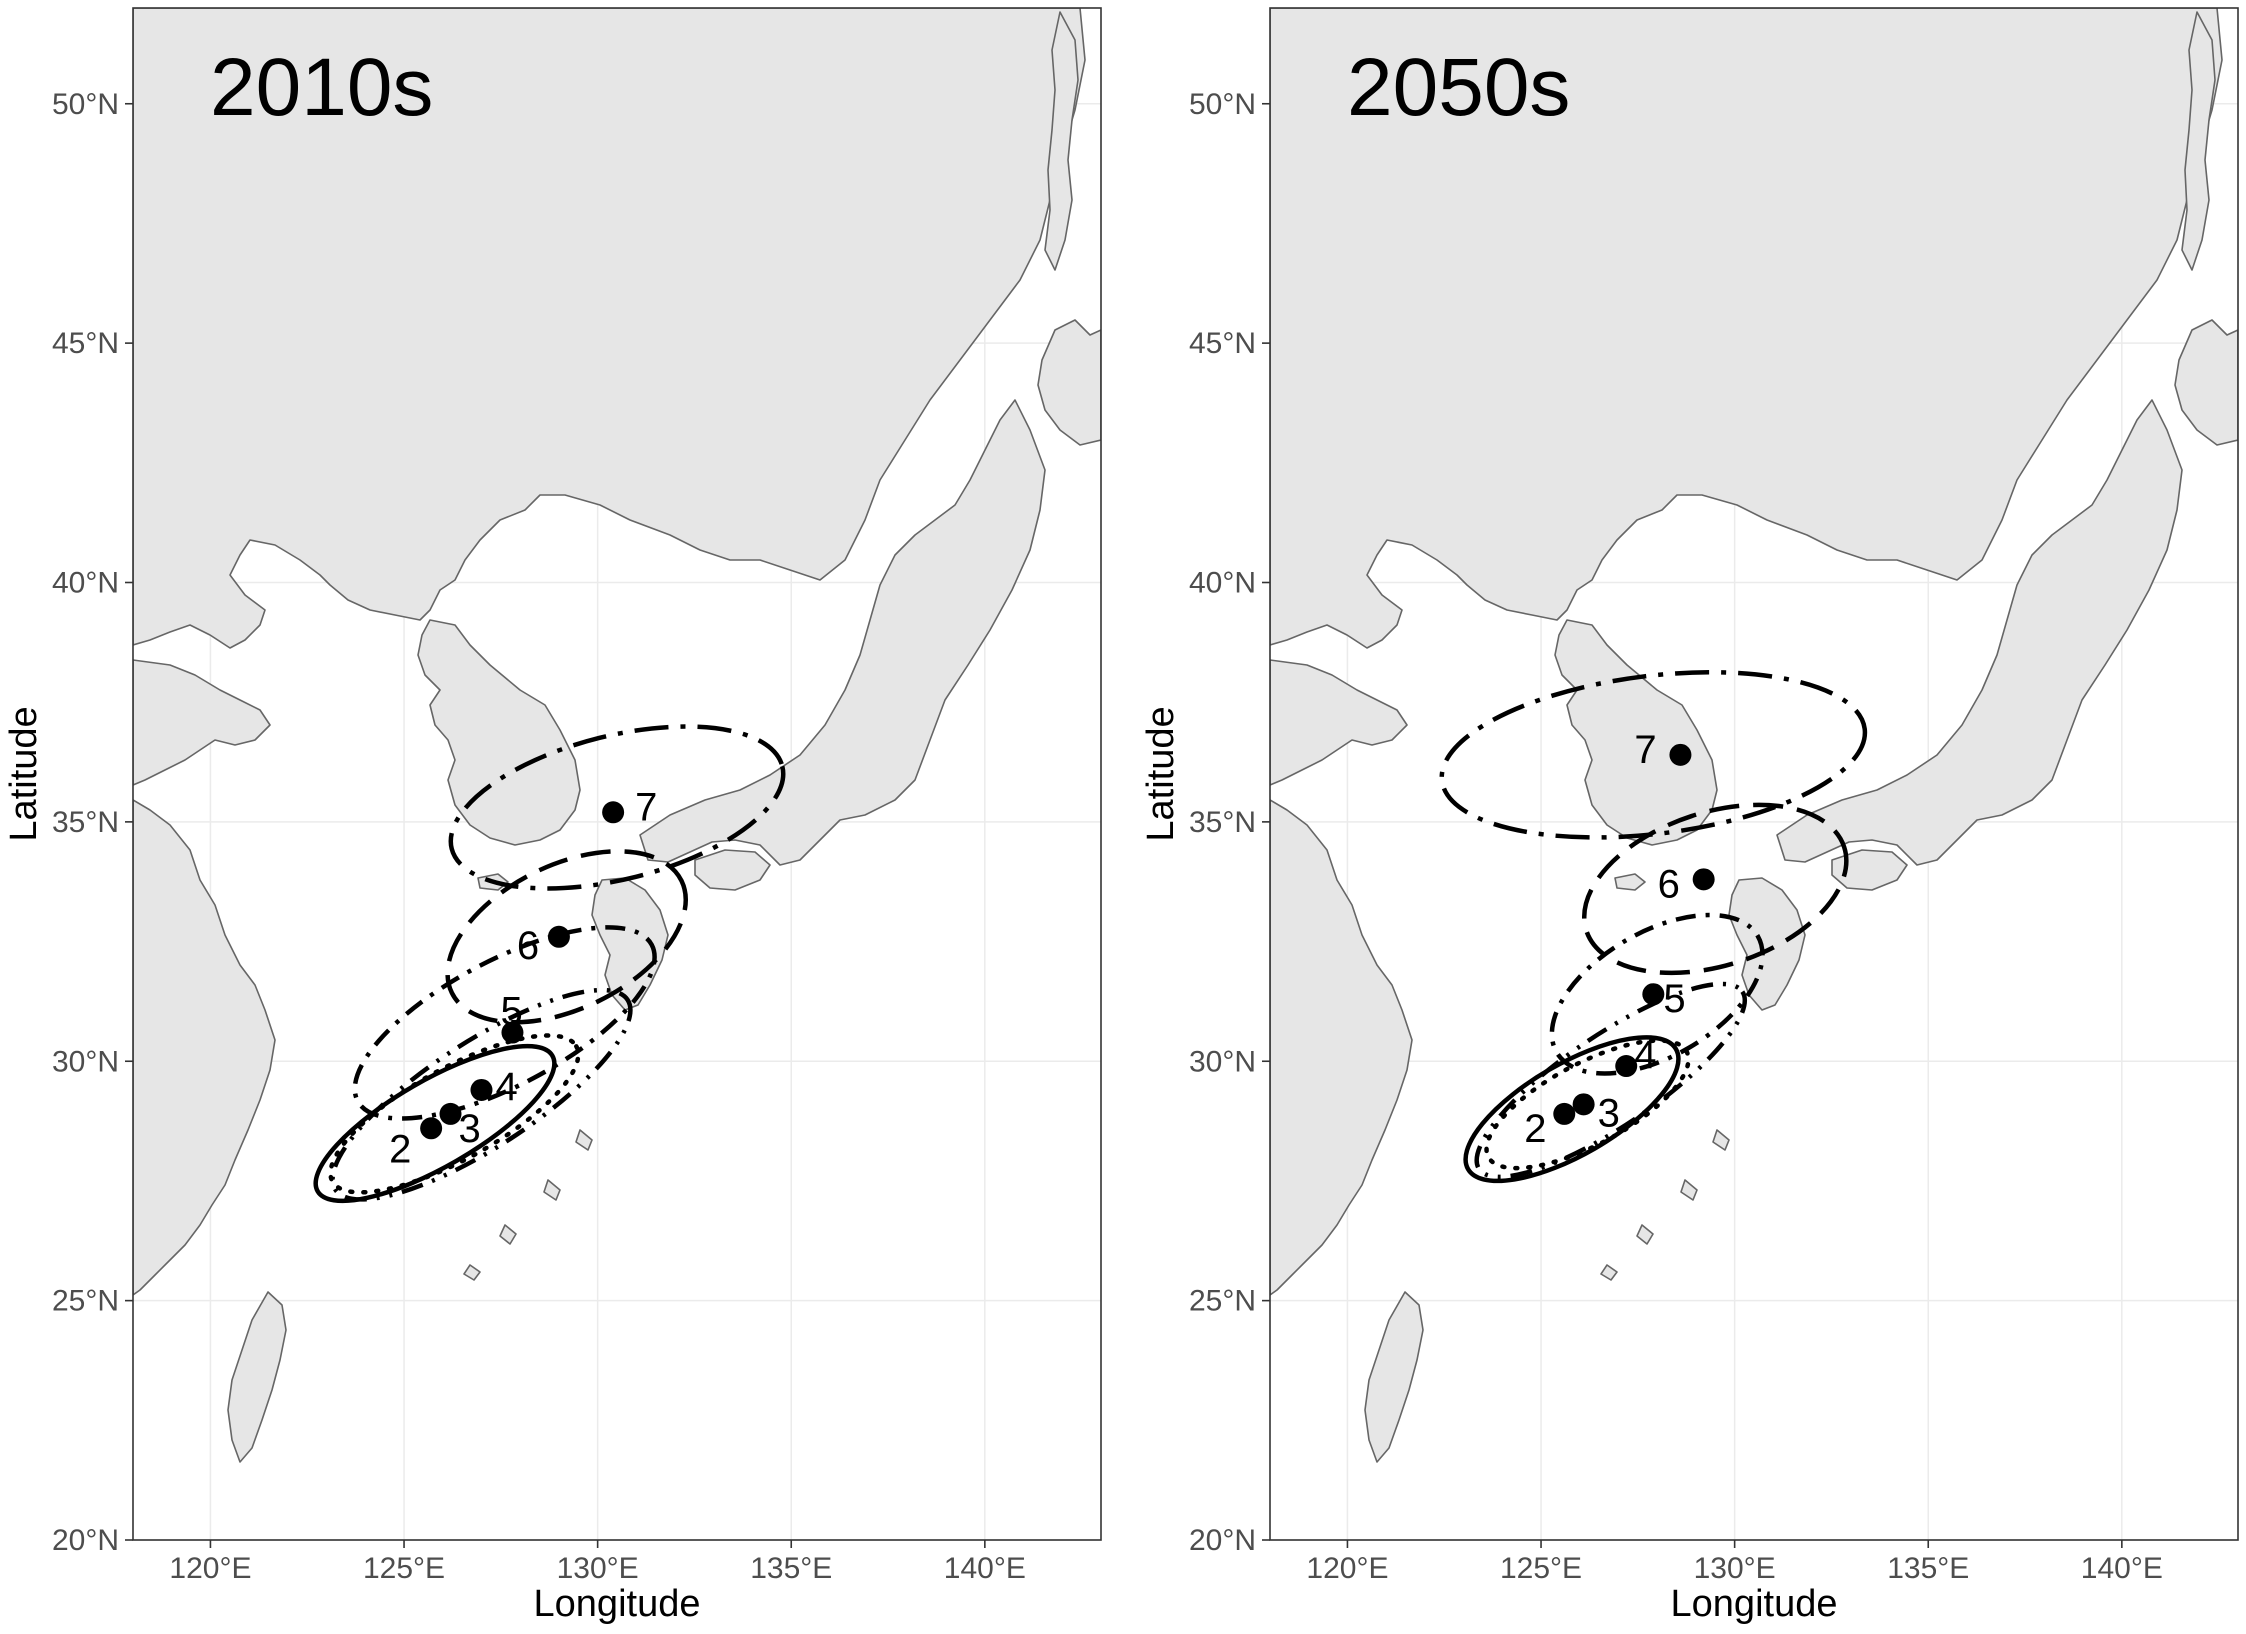 The image size is (2246, 1634). Describe the element at coordinates (1161, 773) in the screenshot. I see `y-axis-title-right: Latitude` at that location.